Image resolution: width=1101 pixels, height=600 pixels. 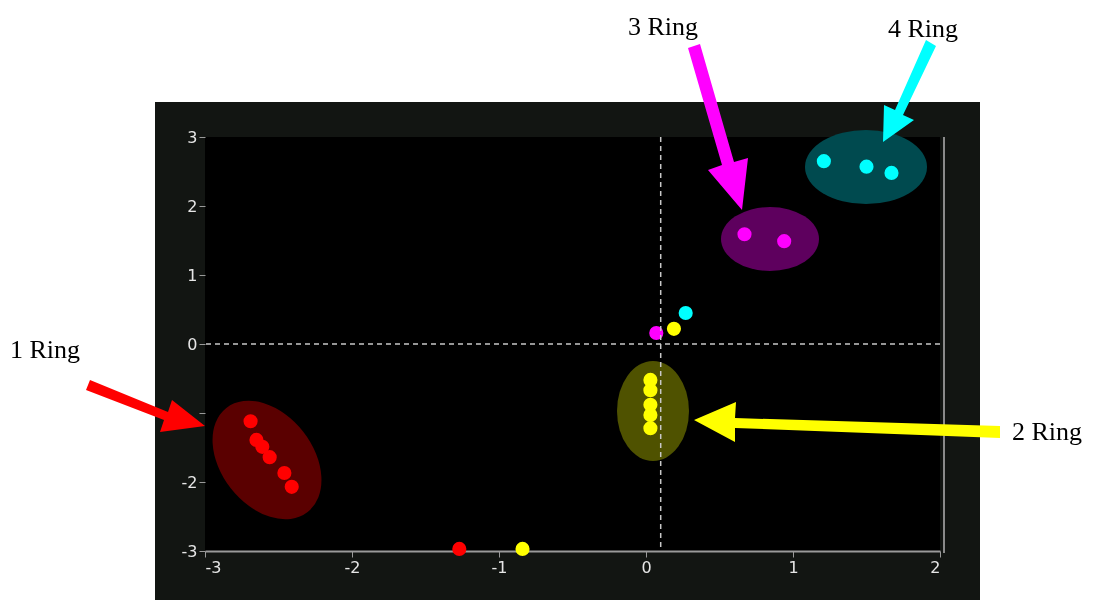 I want to click on y-tick-label: 2, so click(x=192, y=206).